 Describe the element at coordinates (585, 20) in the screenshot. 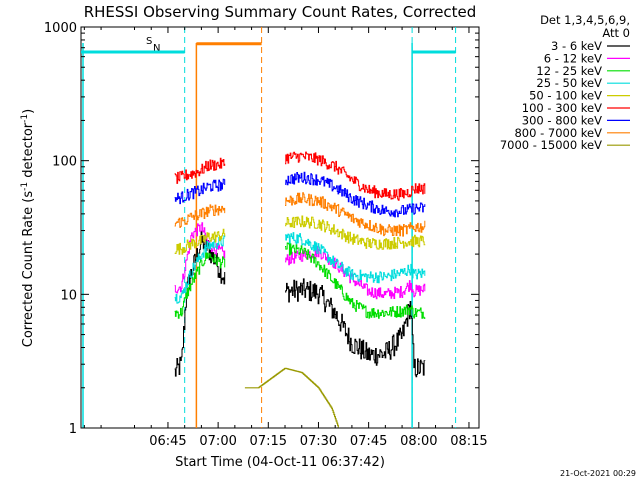

I see `legend-header-line-1: Det 1,3,4,5,6,9,` at that location.